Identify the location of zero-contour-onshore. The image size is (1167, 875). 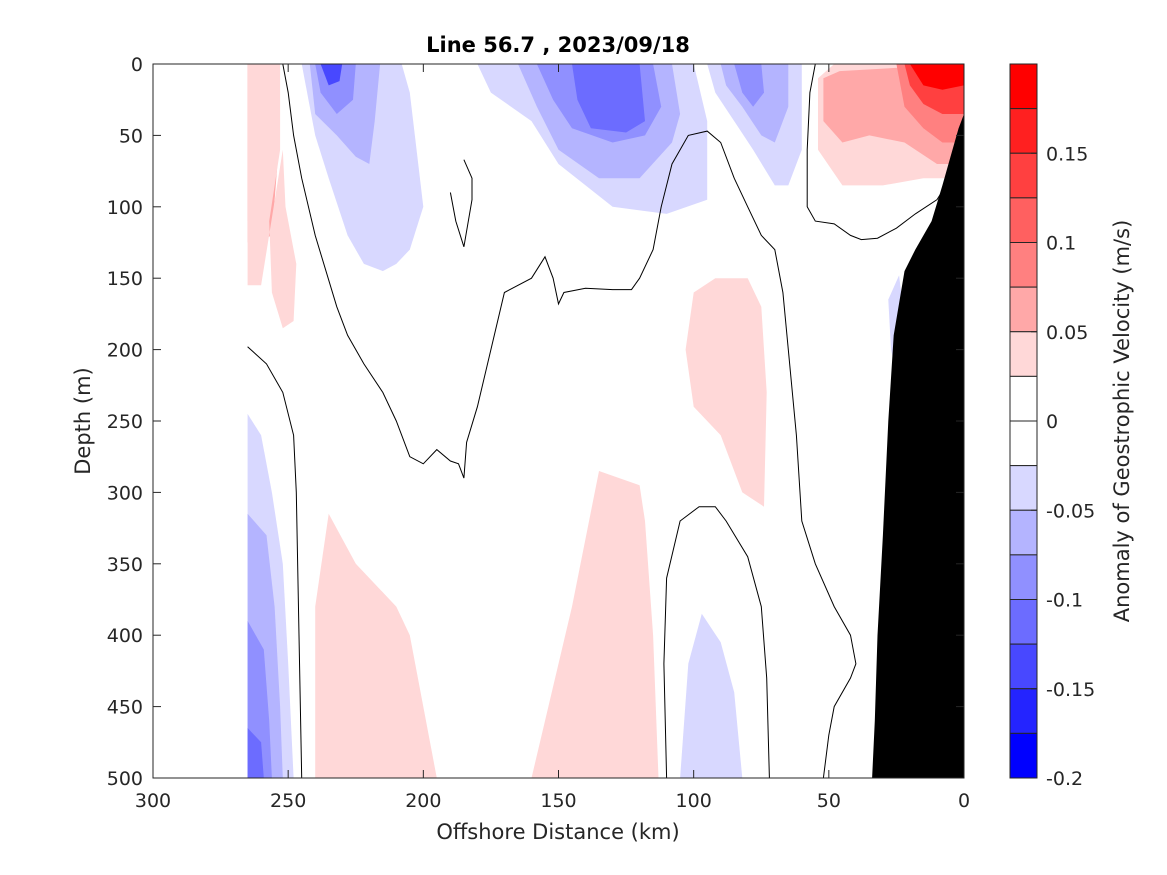
(878, 152).